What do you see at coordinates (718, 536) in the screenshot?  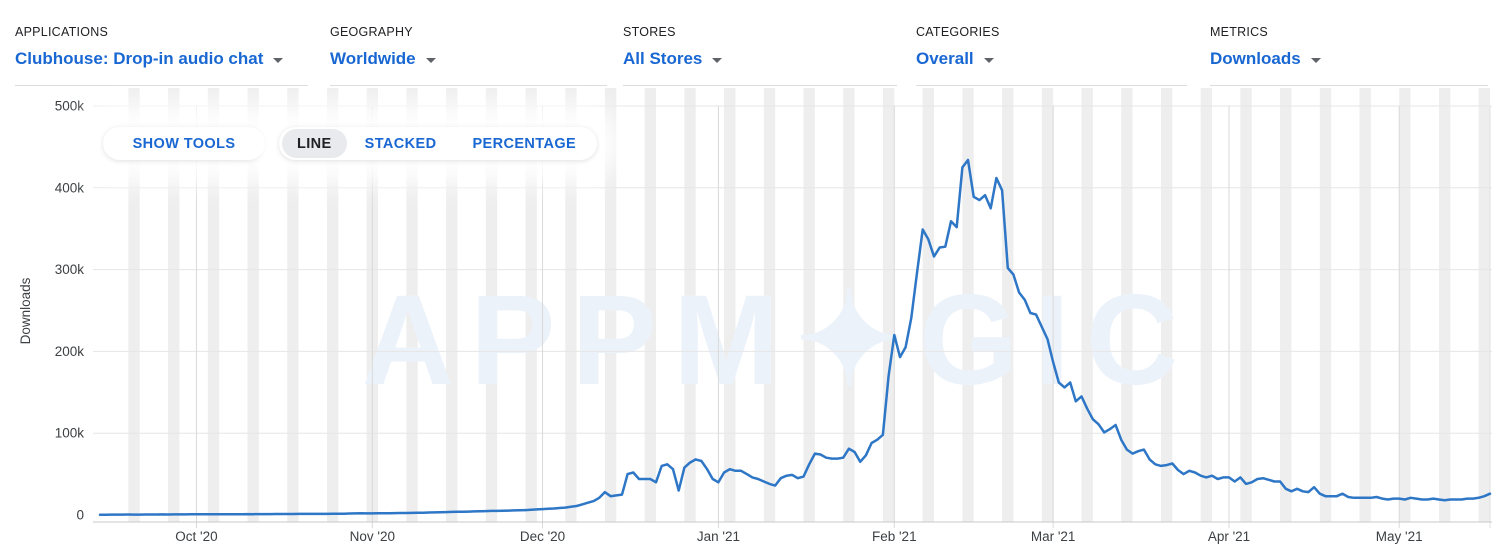 I see `x-axis-tick-label: Jan '21` at bounding box center [718, 536].